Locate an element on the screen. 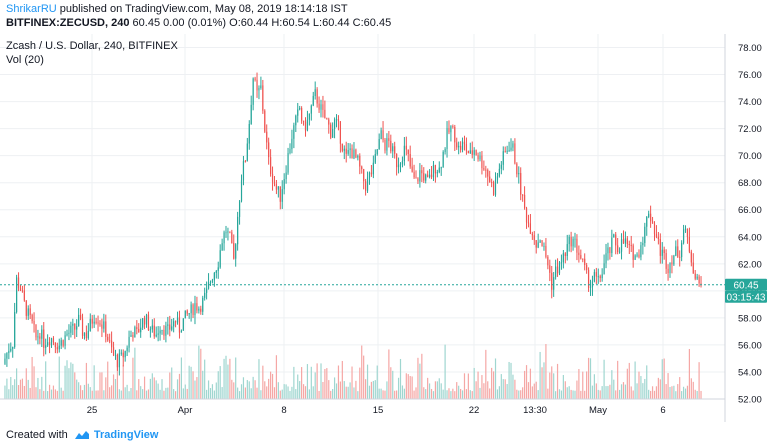 The image size is (768, 447). time-tick-label: May is located at coordinates (598, 410).